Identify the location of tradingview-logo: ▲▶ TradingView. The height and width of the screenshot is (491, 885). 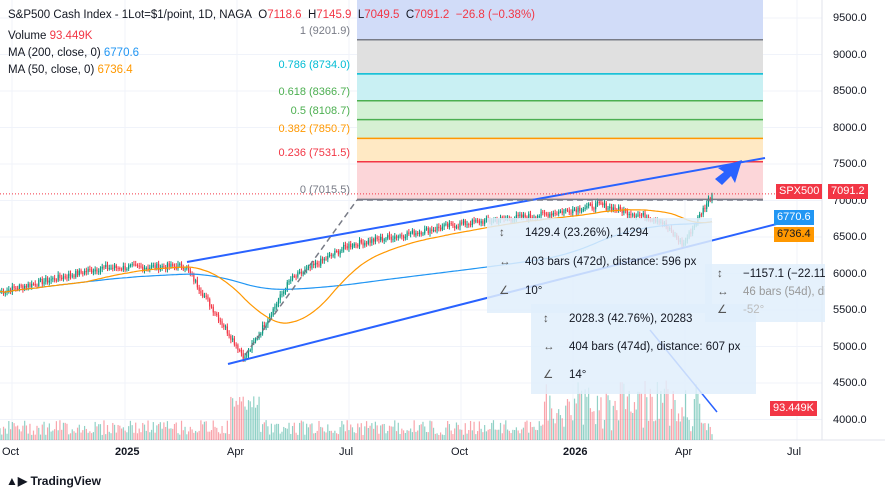
(53, 481).